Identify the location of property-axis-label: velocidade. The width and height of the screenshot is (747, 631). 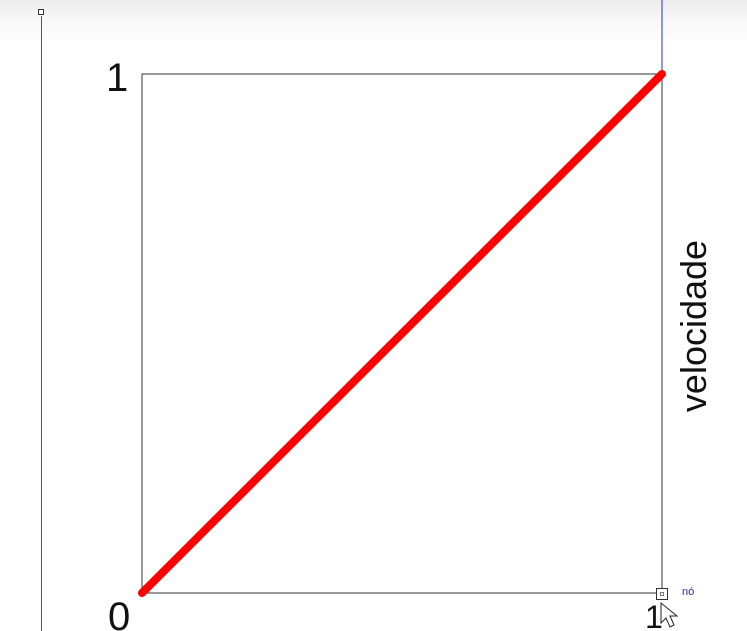
(693, 326).